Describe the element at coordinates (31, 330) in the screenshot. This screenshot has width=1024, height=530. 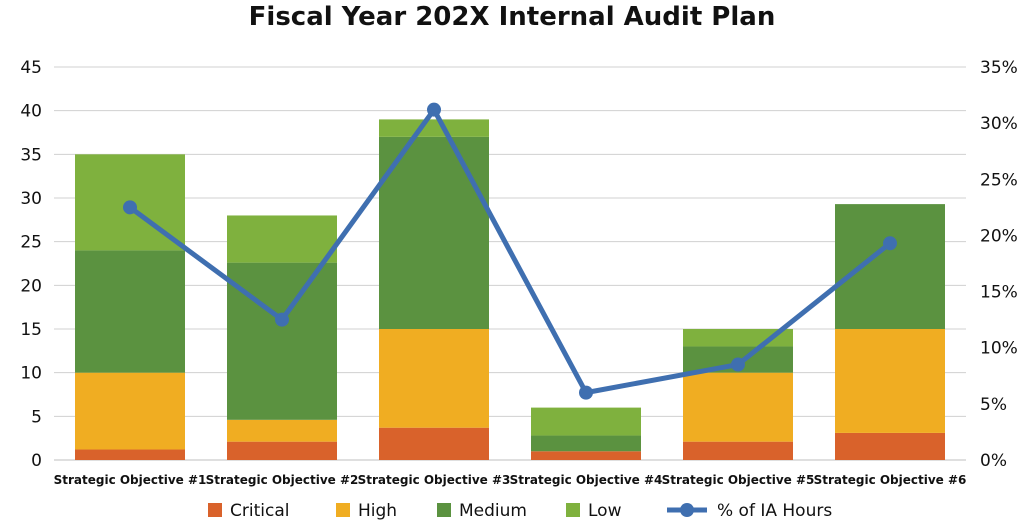
I see `y-tick-label: 15` at that location.